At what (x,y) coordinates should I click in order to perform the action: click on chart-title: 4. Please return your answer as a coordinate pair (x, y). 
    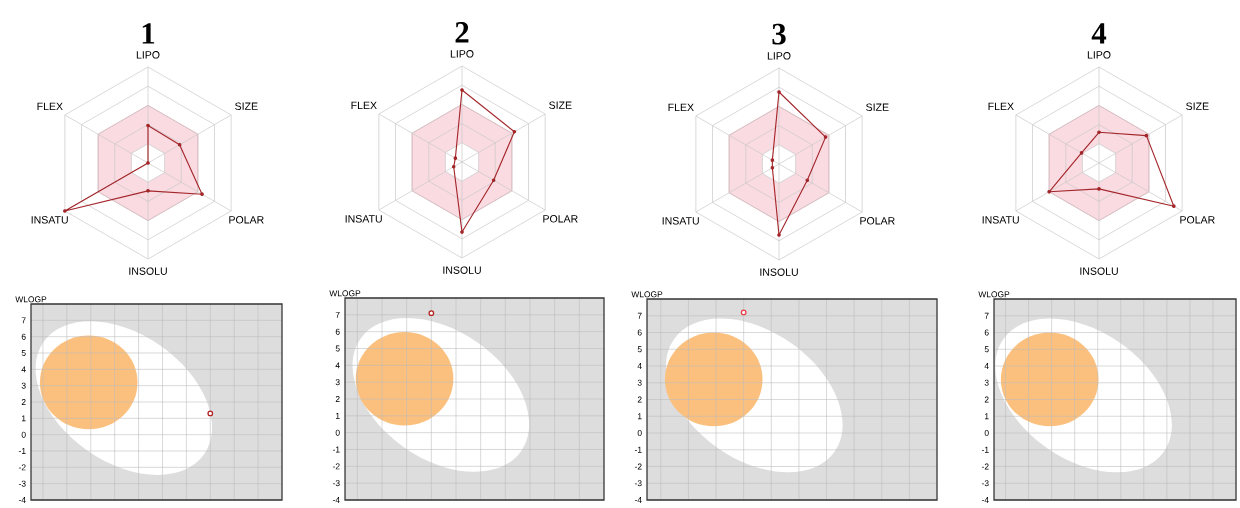
    Looking at the image, I should click on (1099, 33).